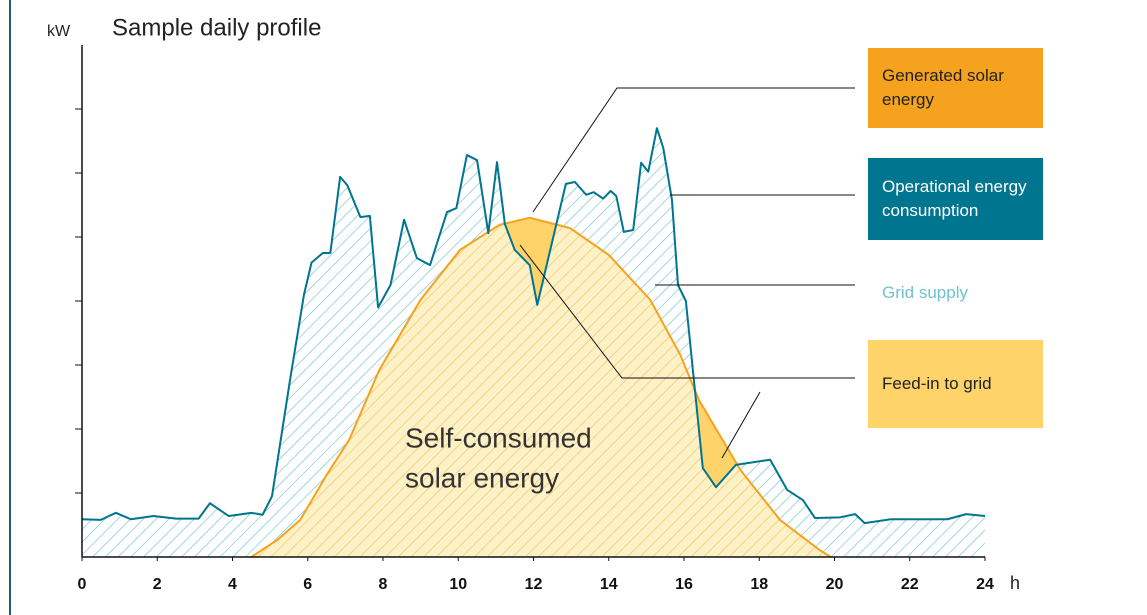  I want to click on legend-consumption: Operational energy consumption, so click(955, 199).